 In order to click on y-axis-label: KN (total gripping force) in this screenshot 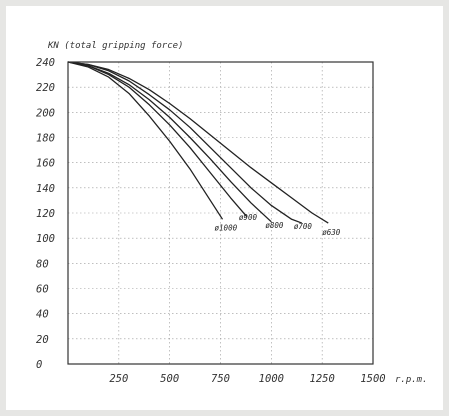, I will do `click(115, 46)`.